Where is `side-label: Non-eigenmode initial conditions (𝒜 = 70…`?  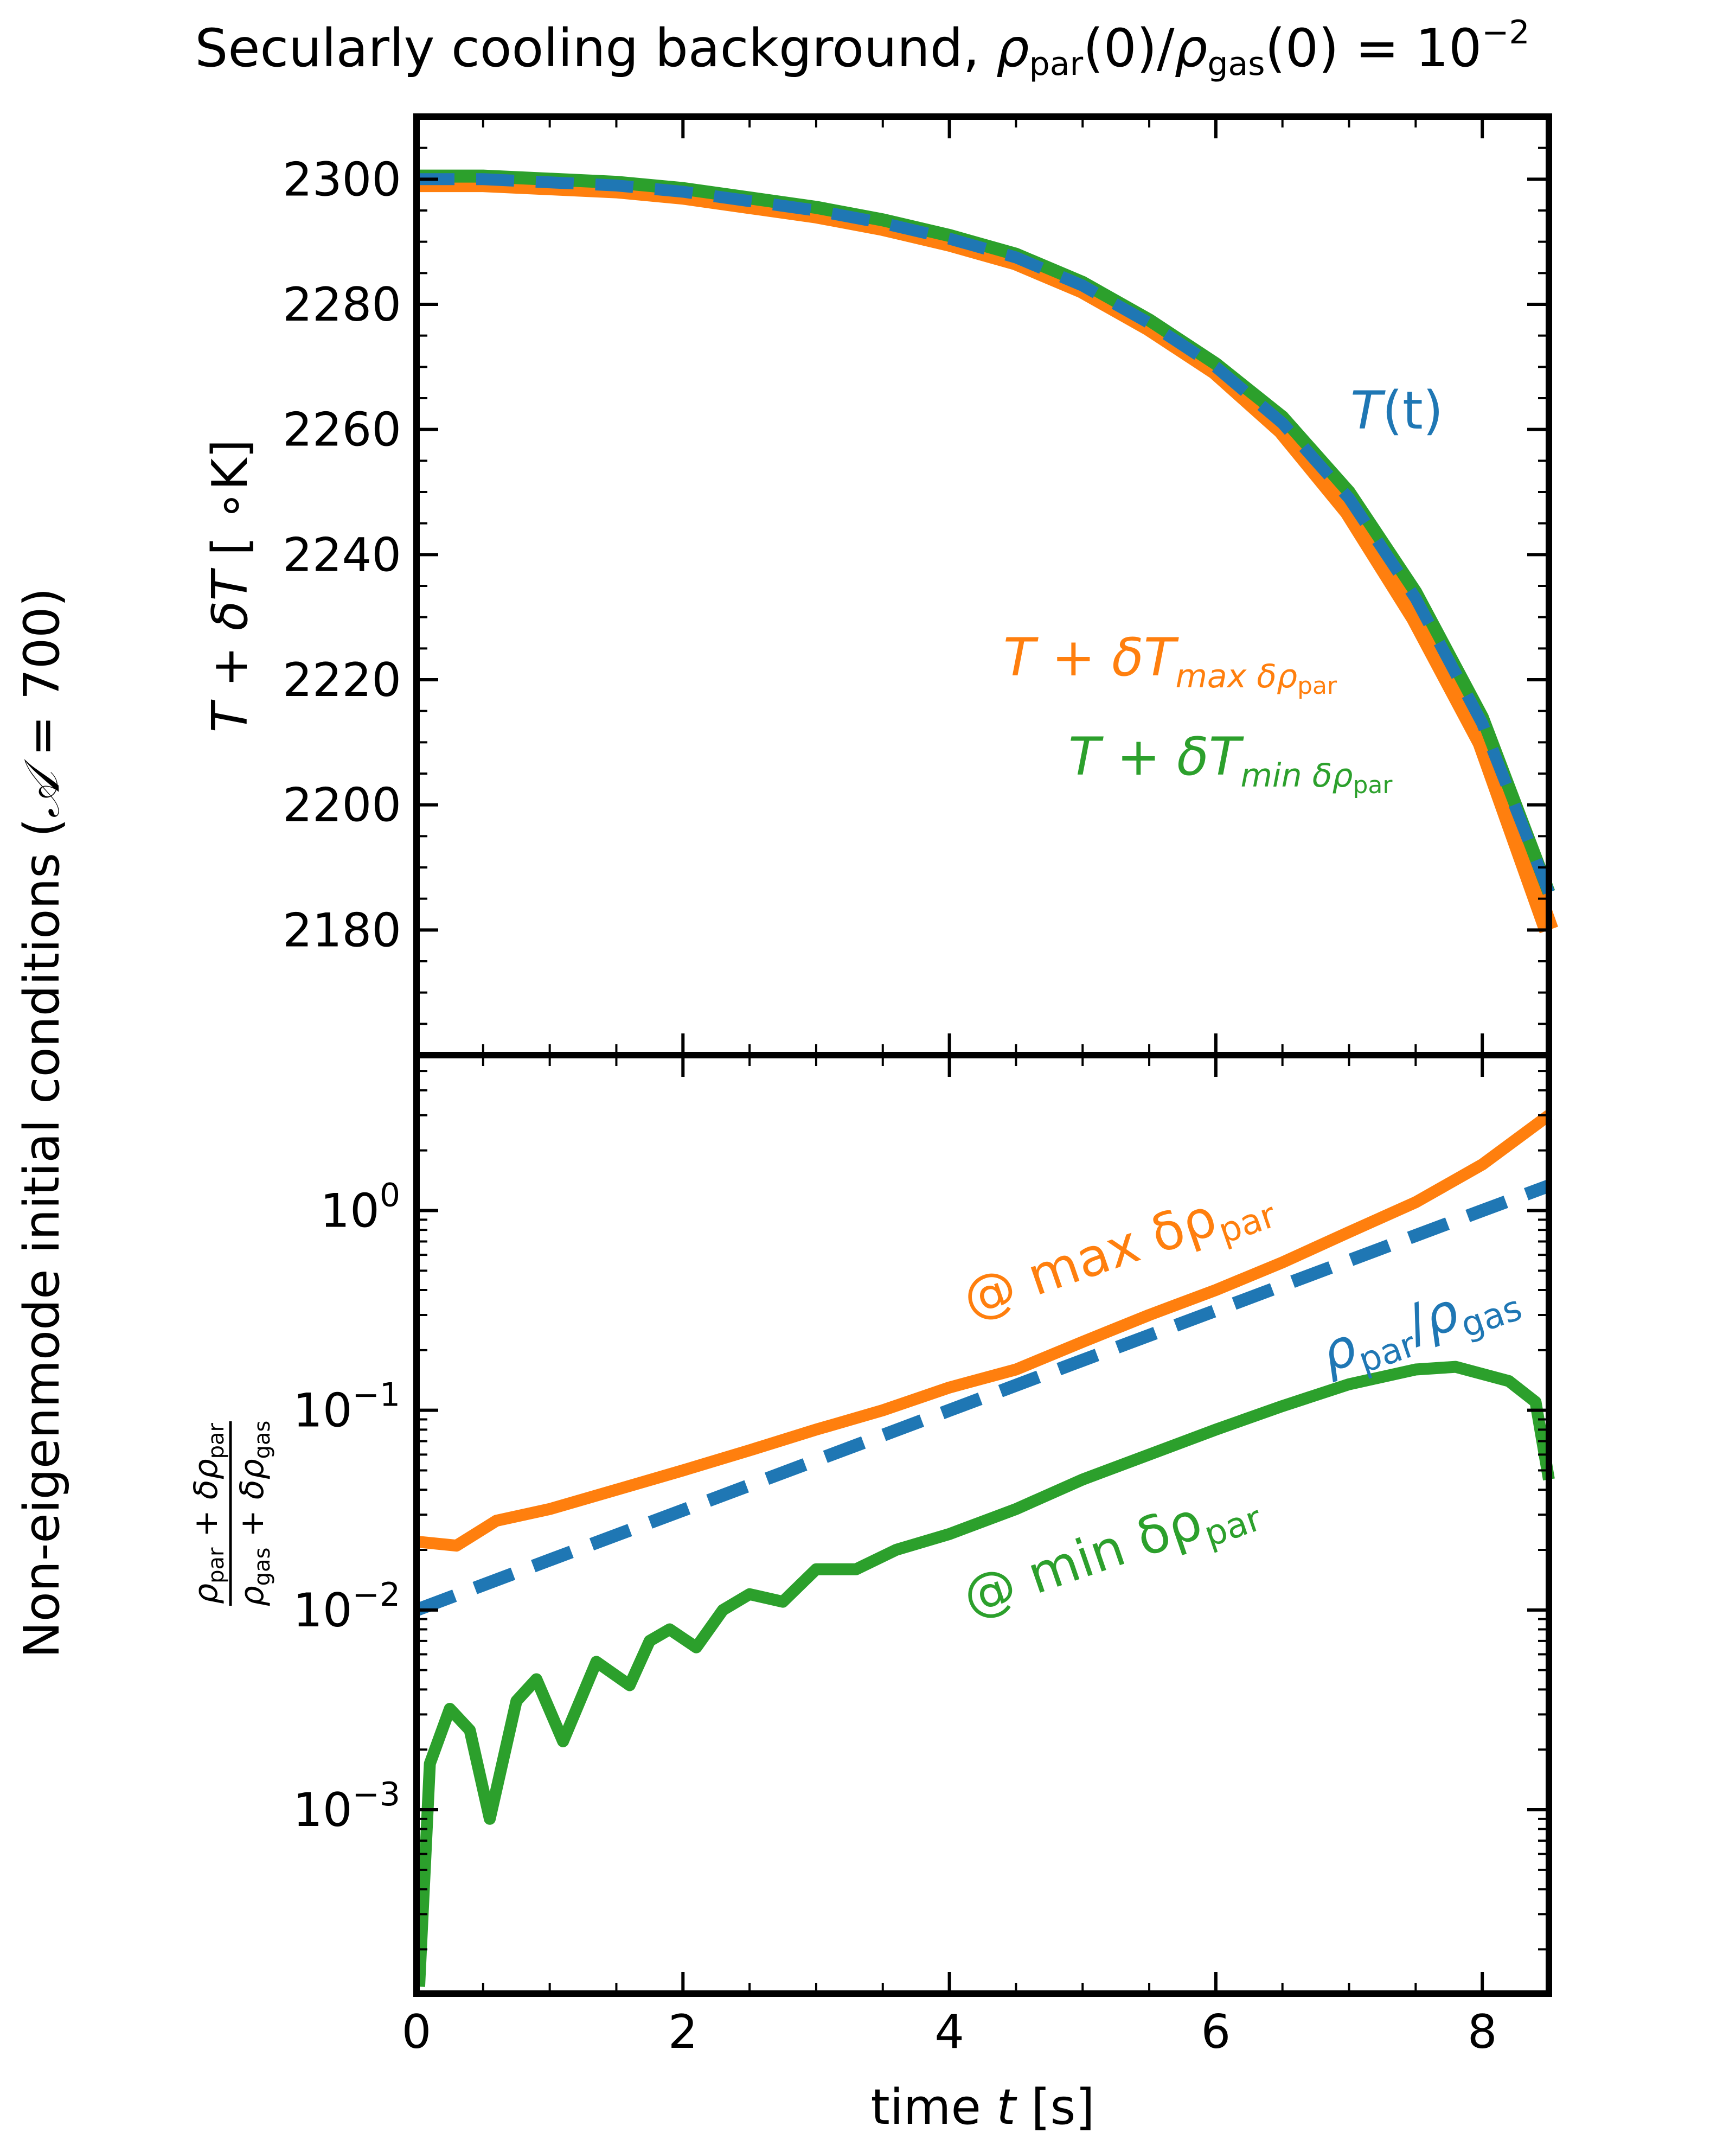 side-label: Non-eigenmode initial conditions (𝒜 = 70… is located at coordinates (42, 1123).